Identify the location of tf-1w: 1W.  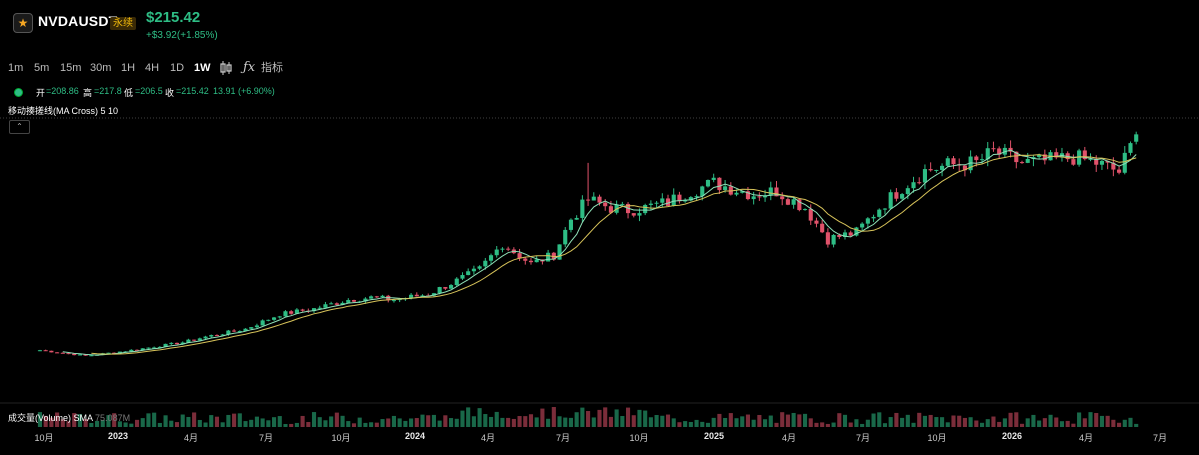
(202, 68).